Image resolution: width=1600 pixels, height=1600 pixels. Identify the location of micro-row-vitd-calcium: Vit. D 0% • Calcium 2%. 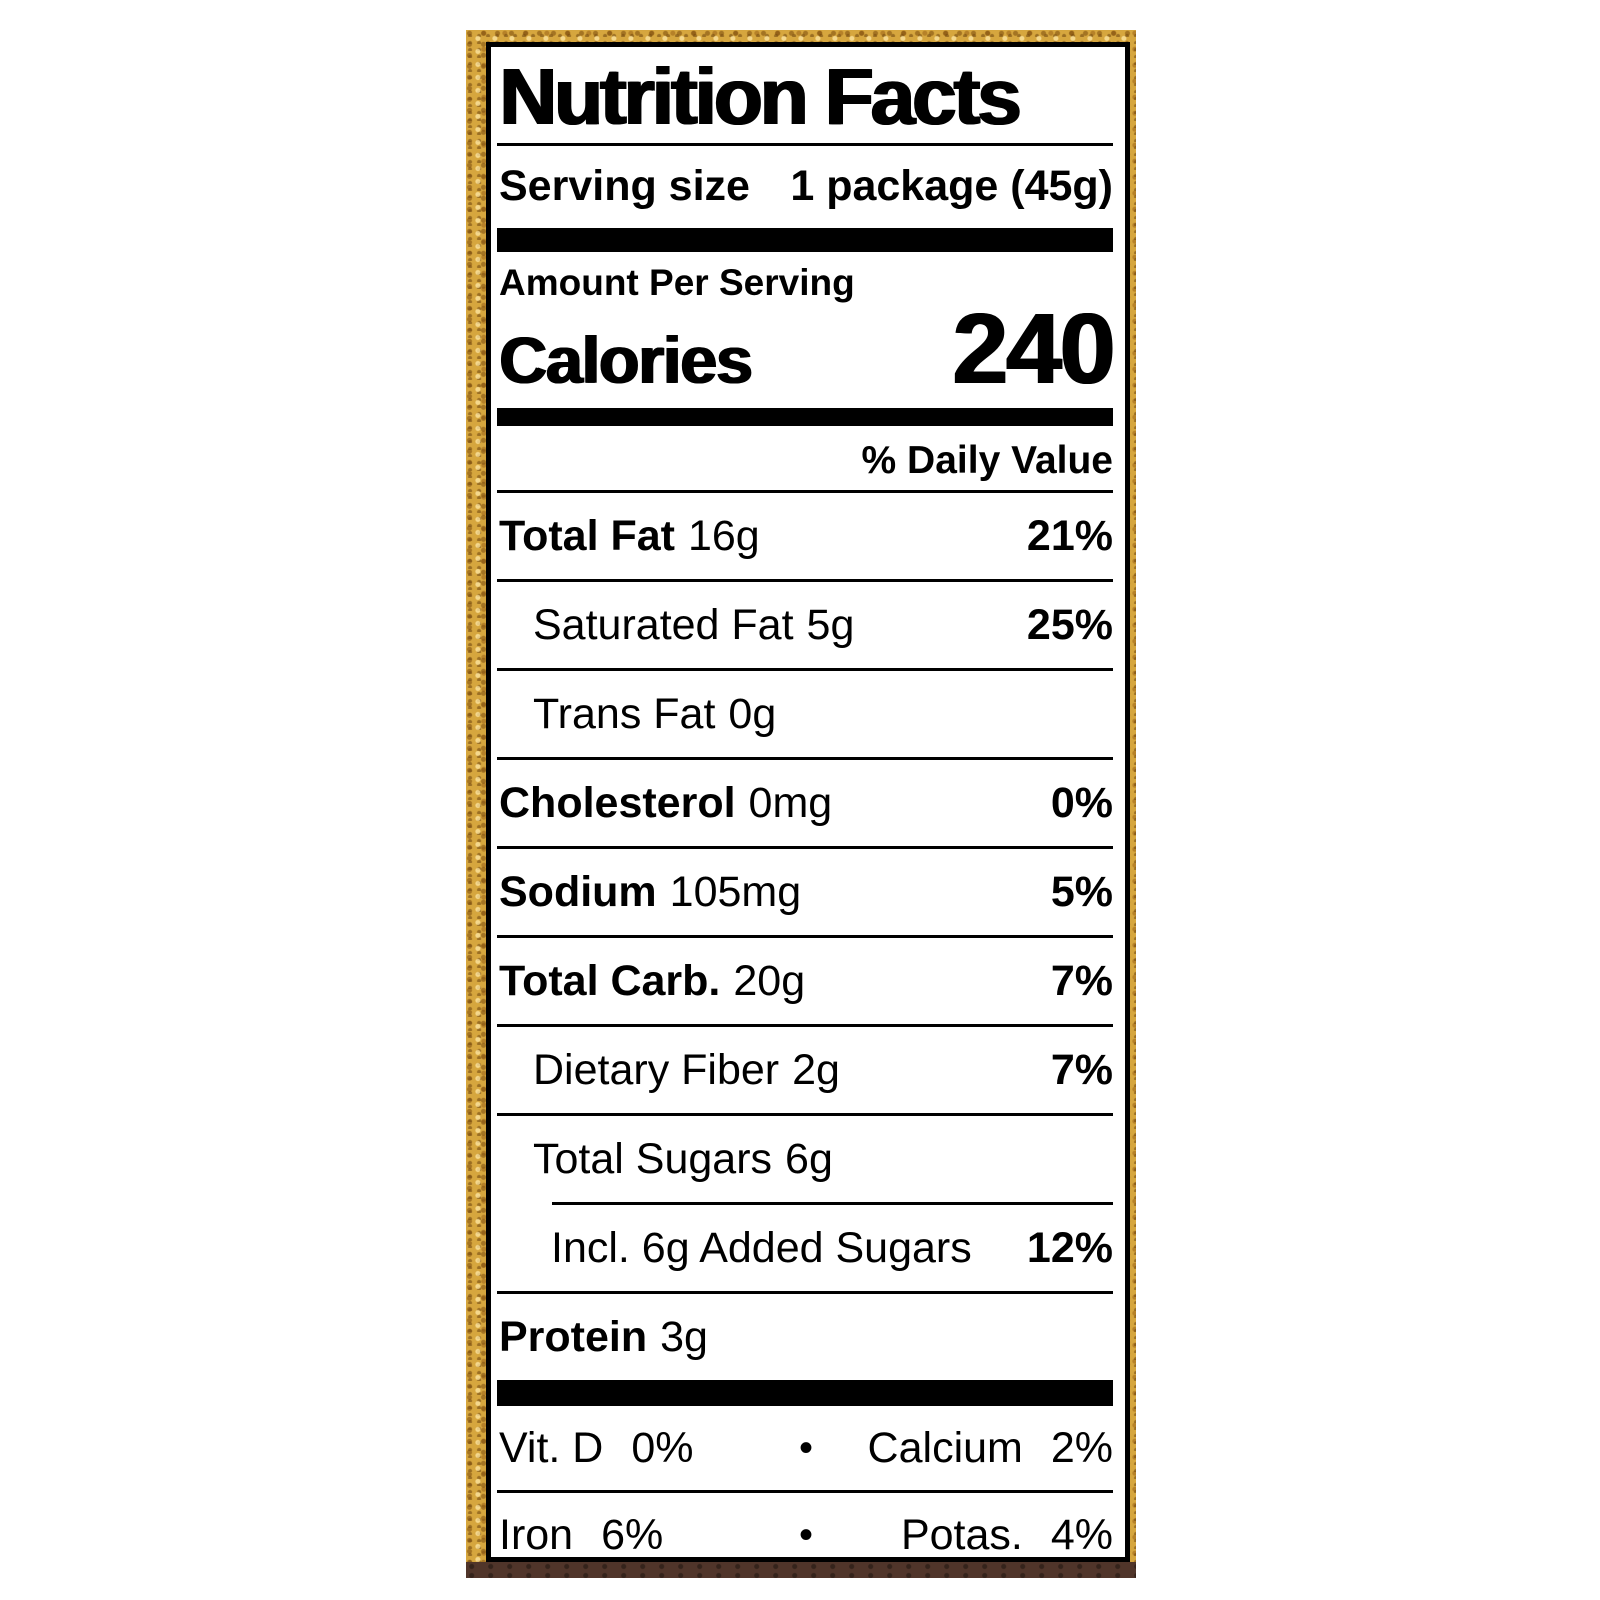
(805, 1448).